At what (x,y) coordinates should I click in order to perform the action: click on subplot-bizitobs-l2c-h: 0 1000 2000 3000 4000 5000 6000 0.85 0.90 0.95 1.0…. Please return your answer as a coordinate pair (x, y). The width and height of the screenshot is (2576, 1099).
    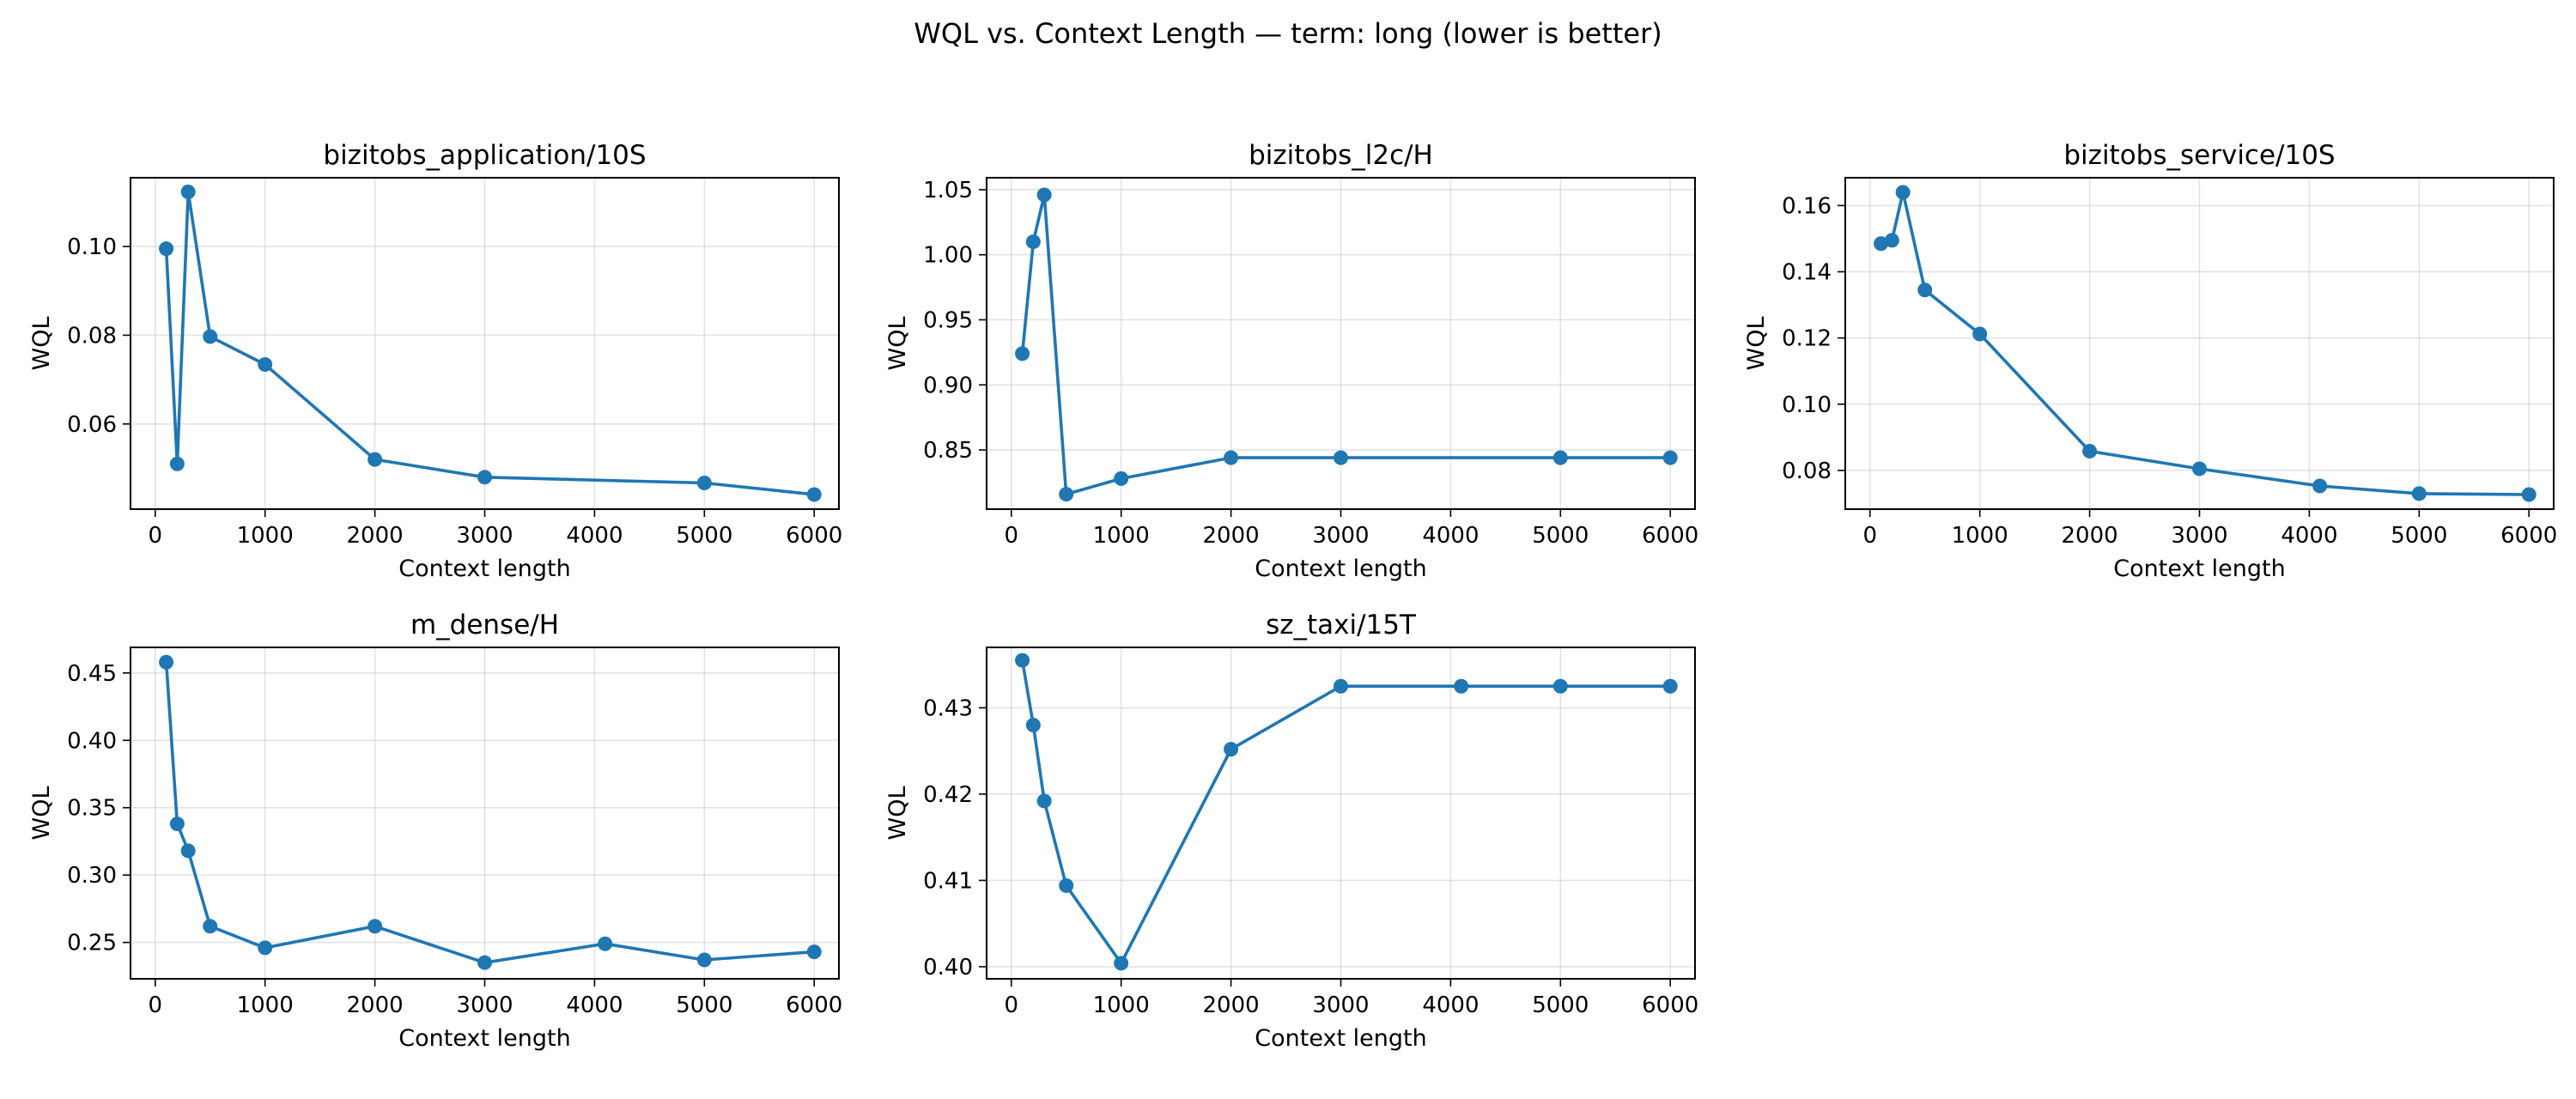
    Looking at the image, I should click on (1291, 361).